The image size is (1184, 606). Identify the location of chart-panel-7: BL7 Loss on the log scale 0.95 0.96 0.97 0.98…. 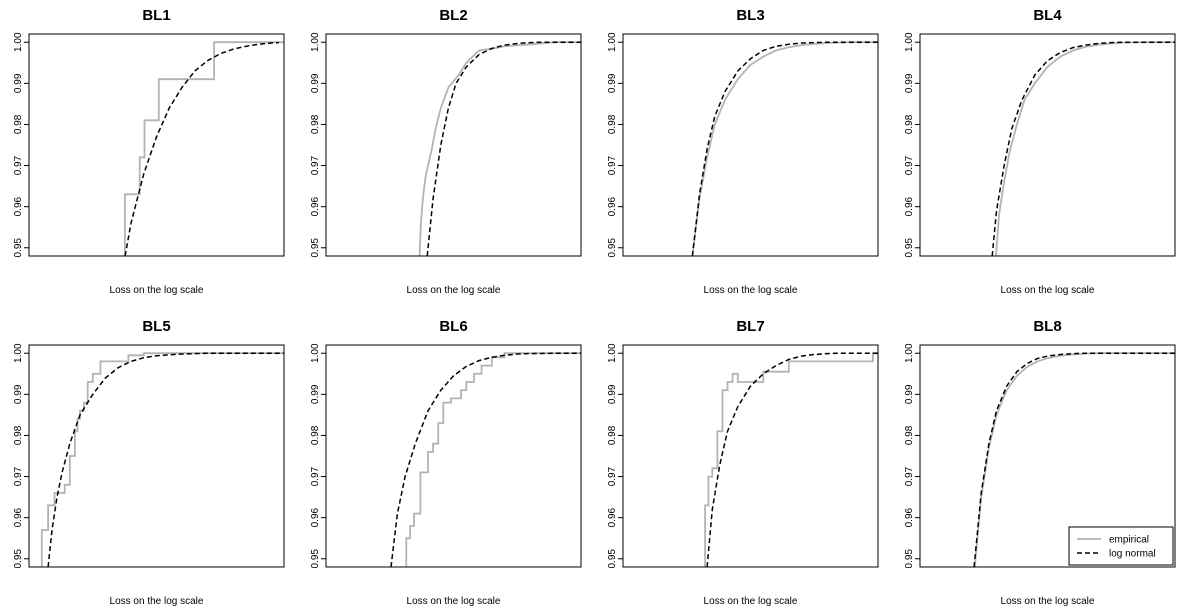
(743, 462).